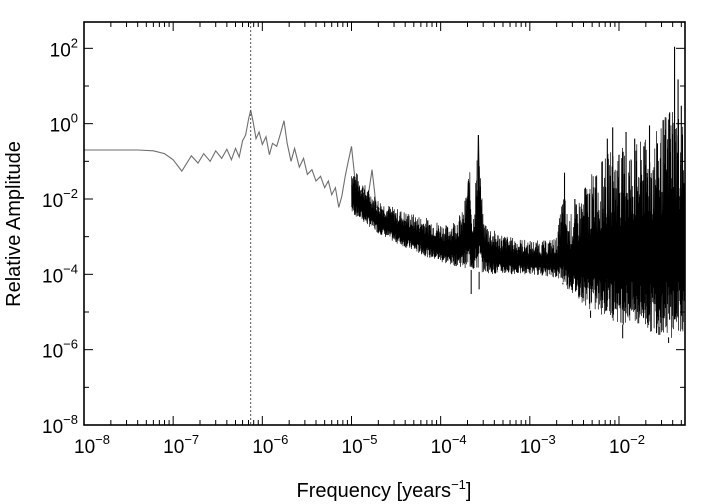 Image resolution: width=708 pixels, height=504 pixels. I want to click on y-tick-label: 10⁻⁴, so click(60, 274).